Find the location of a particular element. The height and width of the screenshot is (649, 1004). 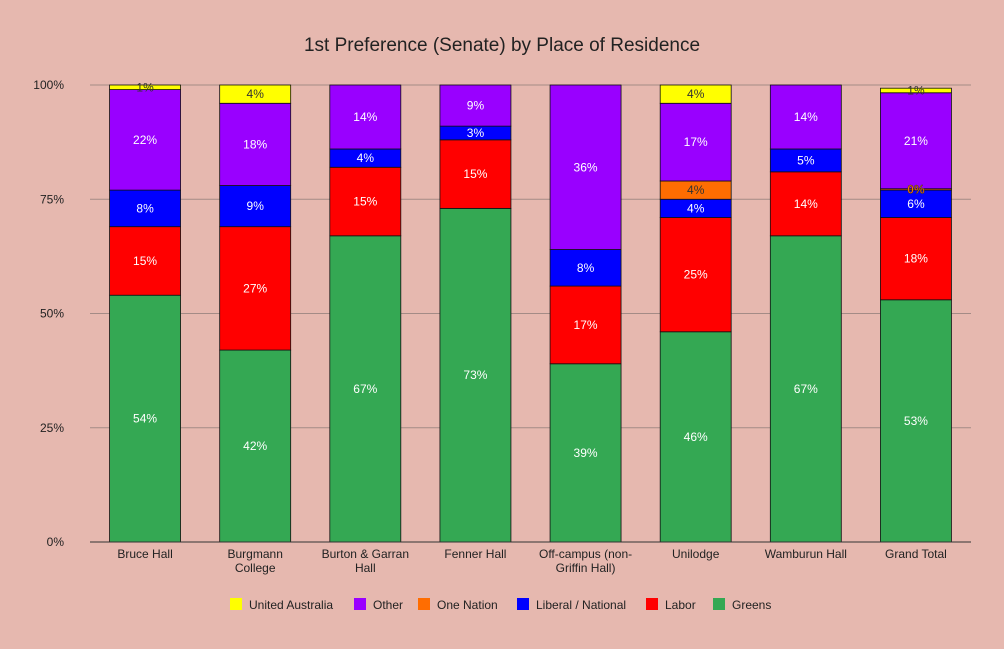

y-tick-label: 25% is located at coordinates (52, 428).